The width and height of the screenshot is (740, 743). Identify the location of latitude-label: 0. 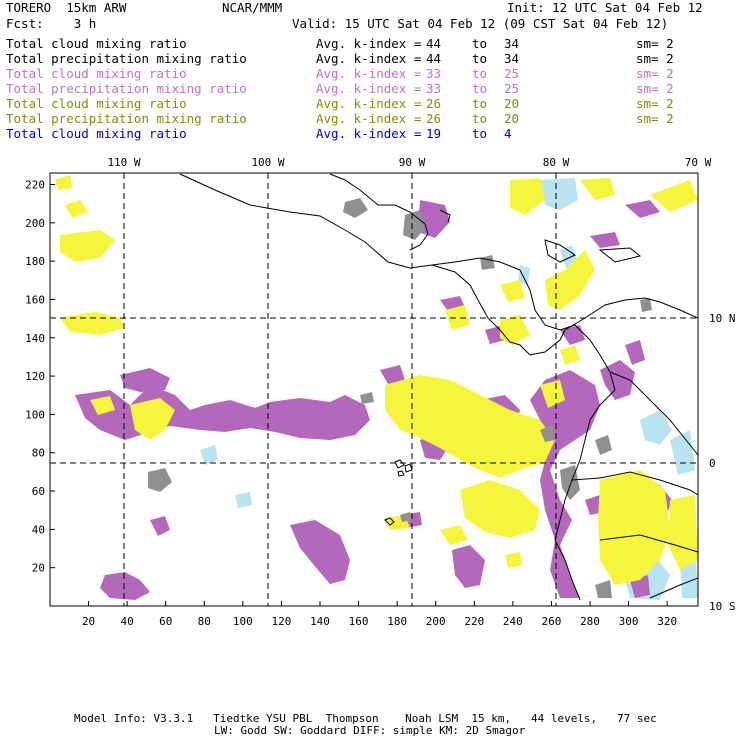
(712, 463).